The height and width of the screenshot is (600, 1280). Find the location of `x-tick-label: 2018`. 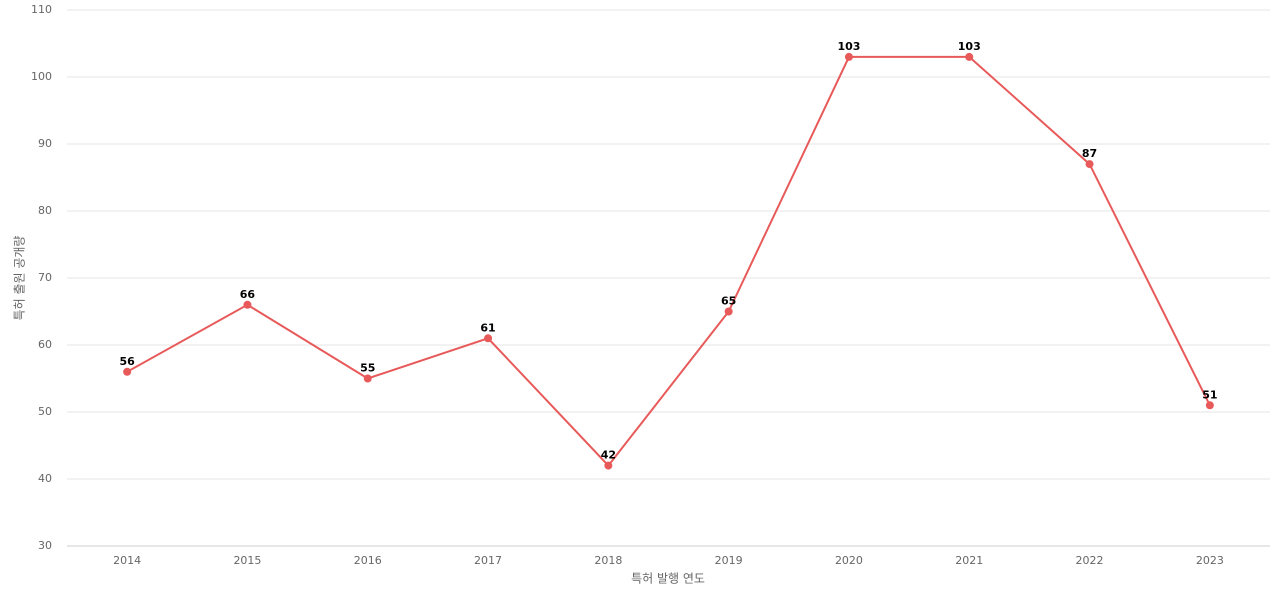

x-tick-label: 2018 is located at coordinates (608, 560).